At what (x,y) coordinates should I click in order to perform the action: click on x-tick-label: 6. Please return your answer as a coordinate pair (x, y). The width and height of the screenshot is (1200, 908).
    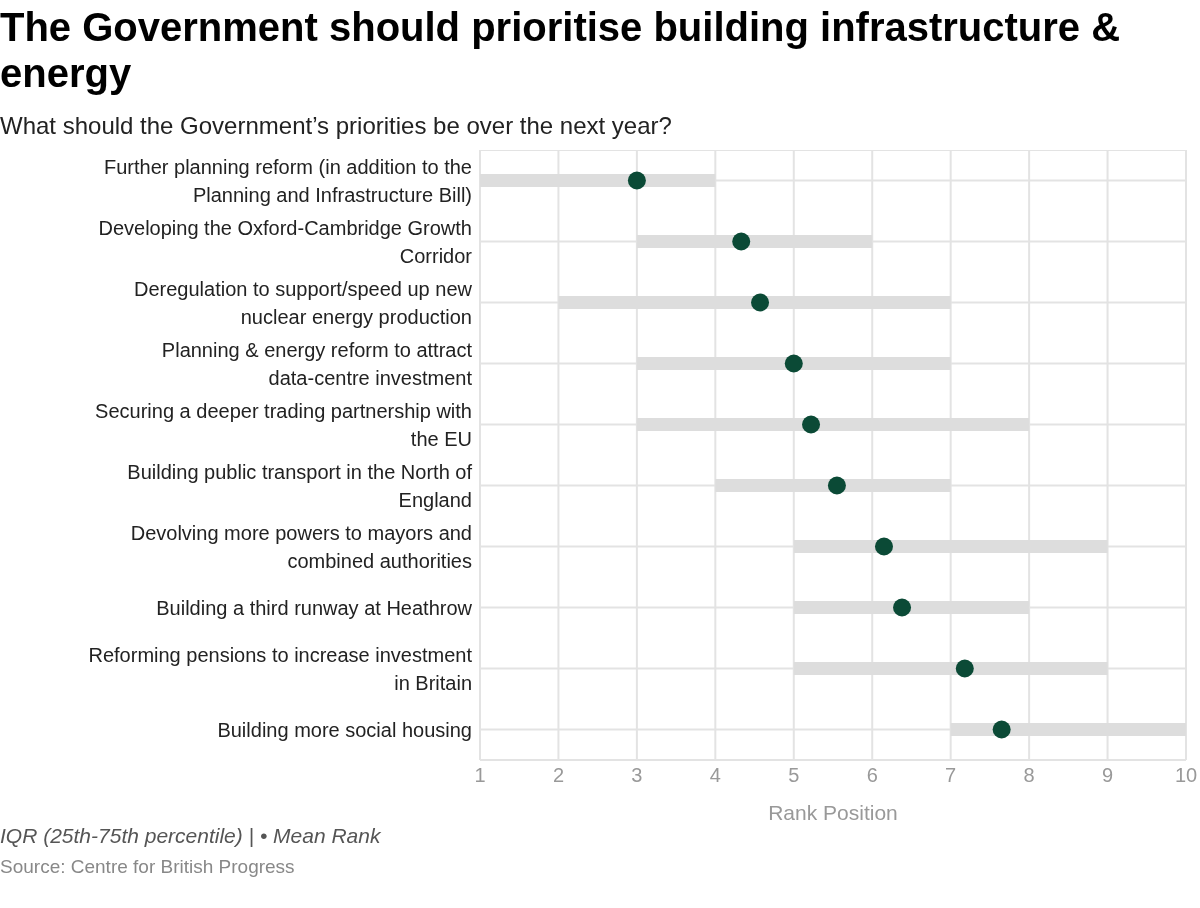
    Looking at the image, I should click on (872, 775).